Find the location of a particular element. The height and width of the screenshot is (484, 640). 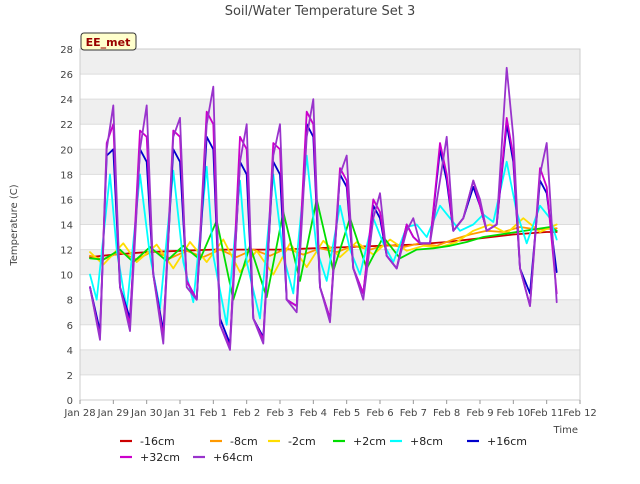

y-tick-label: 12 is located at coordinates (66, 251).